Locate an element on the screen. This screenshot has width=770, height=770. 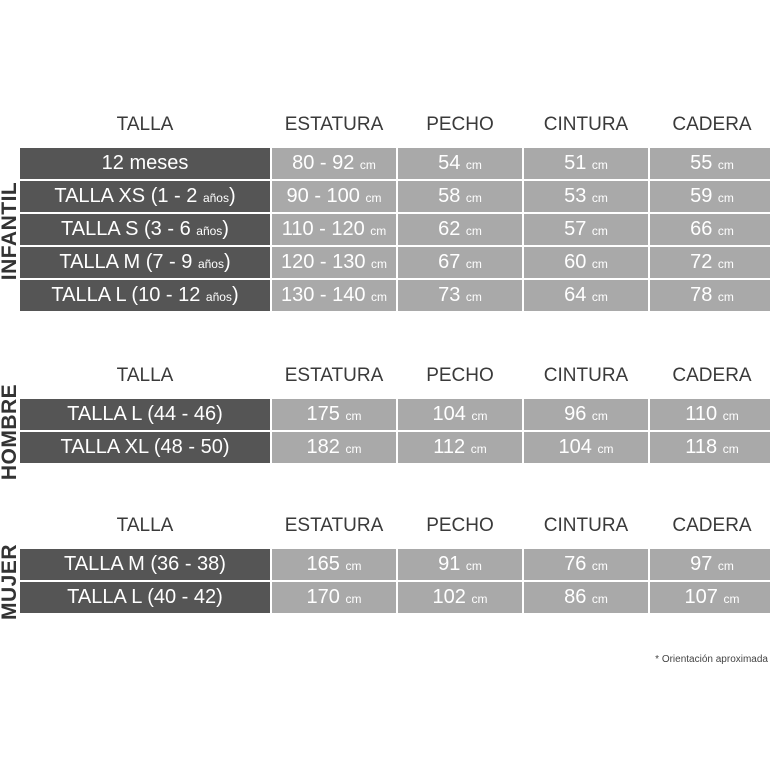
measurement-cell: 67 cm is located at coordinates (460, 262).